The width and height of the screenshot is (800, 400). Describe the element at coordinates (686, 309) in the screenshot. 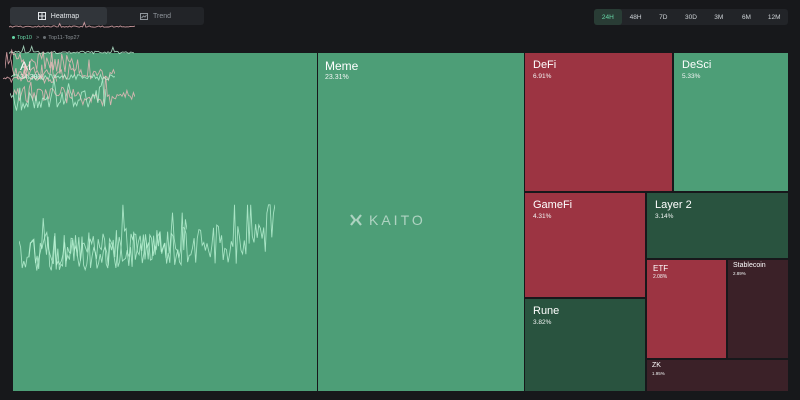

I see `heatmap-tile: ETF 2.08%` at that location.